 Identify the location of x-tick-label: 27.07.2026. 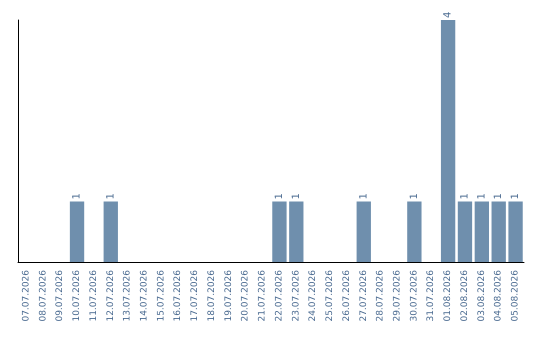
(363, 296).